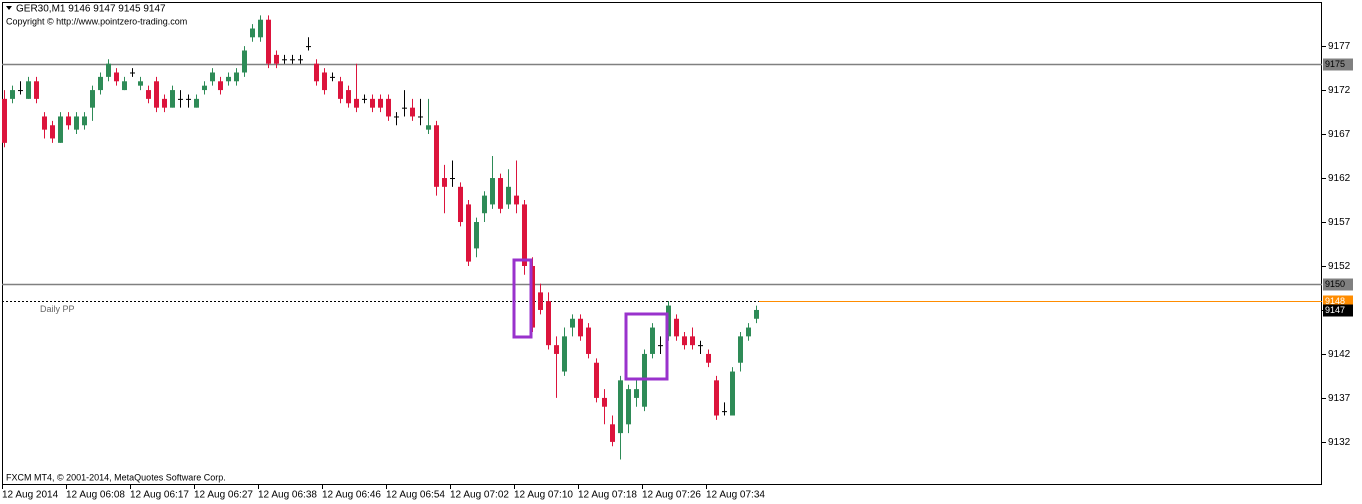  Describe the element at coordinates (1339, 134) in the screenshot. I see `y-tick-label: 9167` at that location.